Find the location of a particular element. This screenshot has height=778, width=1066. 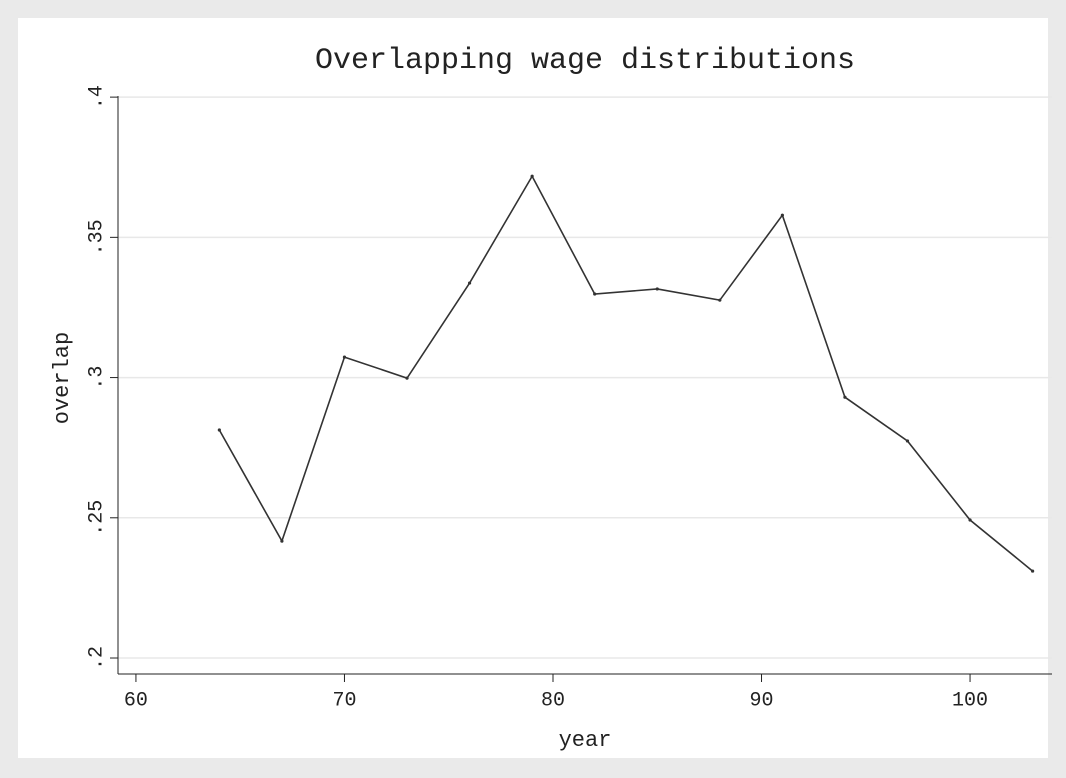

y-tick-label: .4 is located at coordinates (96, 97).